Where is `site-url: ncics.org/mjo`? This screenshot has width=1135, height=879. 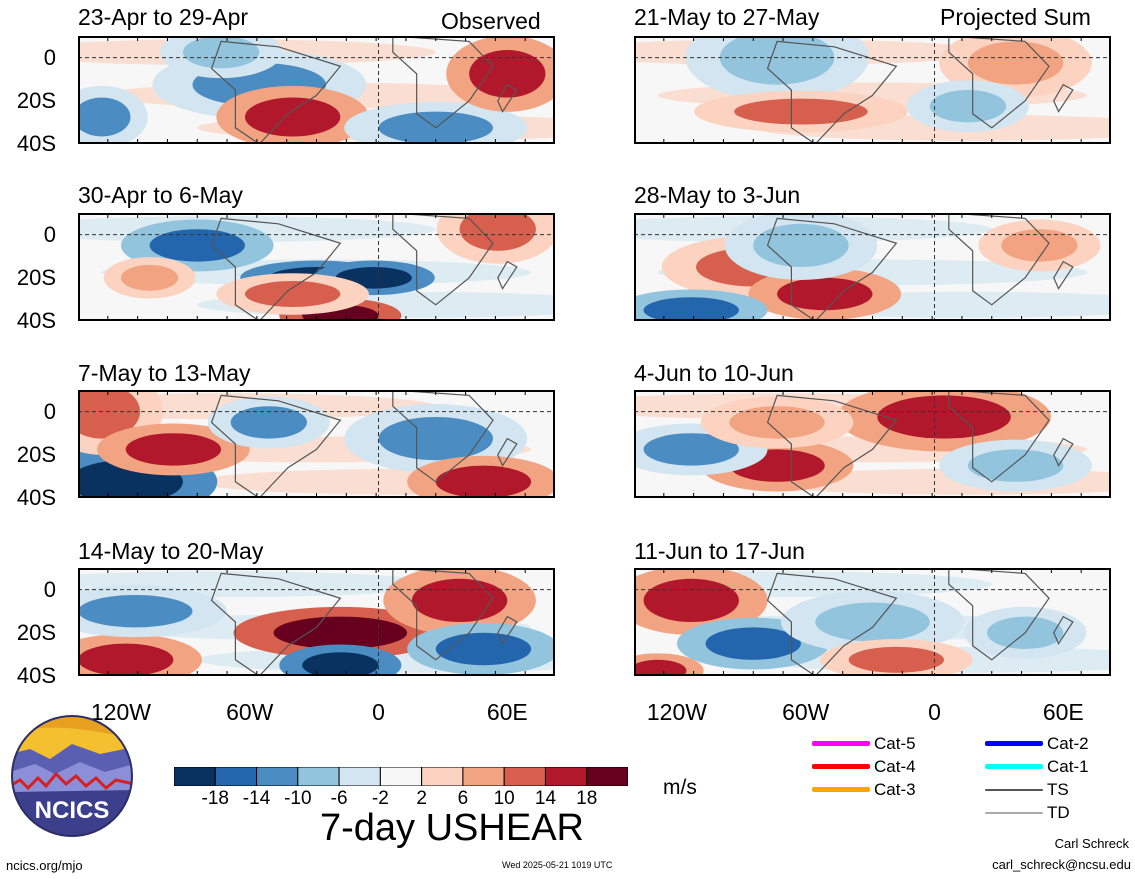 site-url: ncics.org/mjo is located at coordinates (44, 865).